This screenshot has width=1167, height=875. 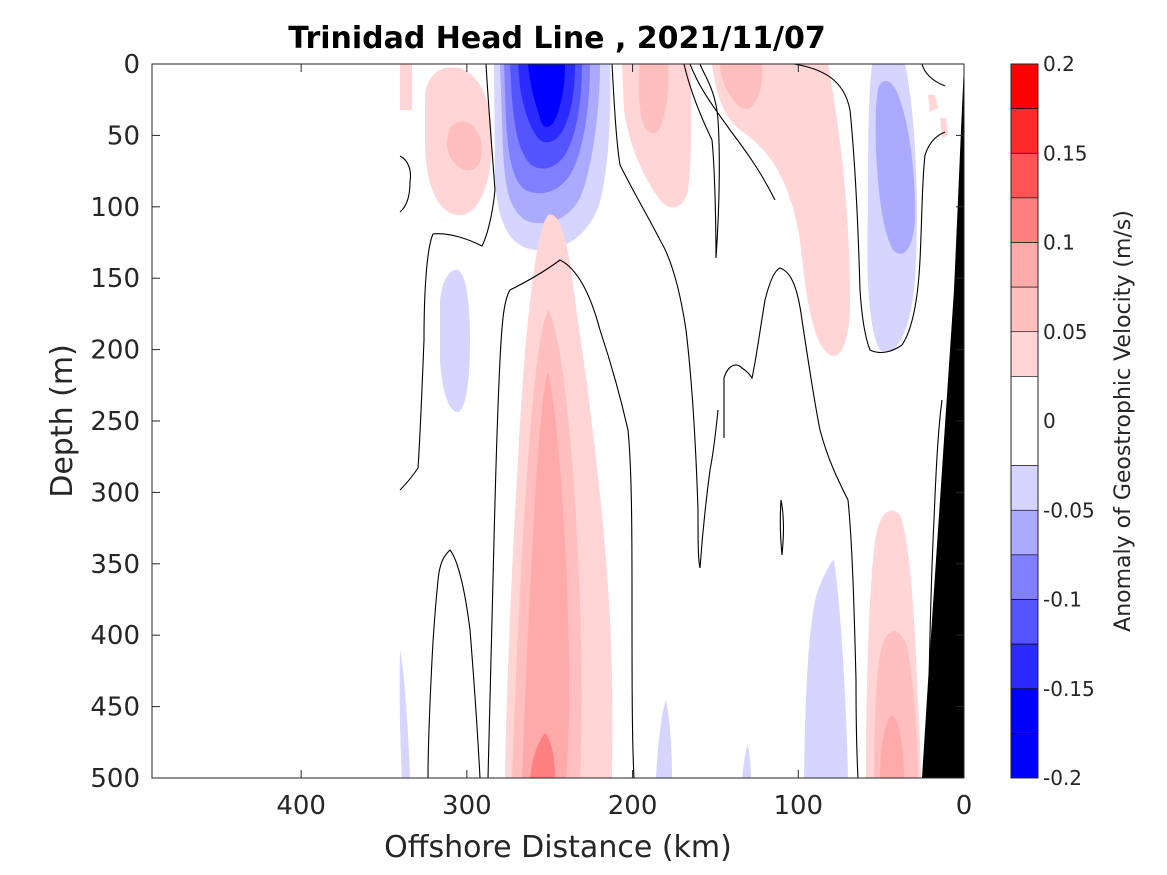 What do you see at coordinates (62, 421) in the screenshot?
I see `y-axis-label: Depth (m)` at bounding box center [62, 421].